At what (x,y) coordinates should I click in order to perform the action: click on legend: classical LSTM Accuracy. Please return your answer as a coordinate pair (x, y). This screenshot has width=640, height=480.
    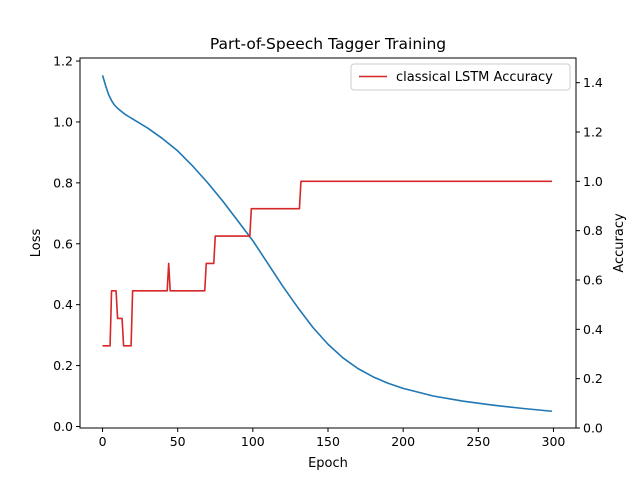
    Looking at the image, I should click on (460, 77).